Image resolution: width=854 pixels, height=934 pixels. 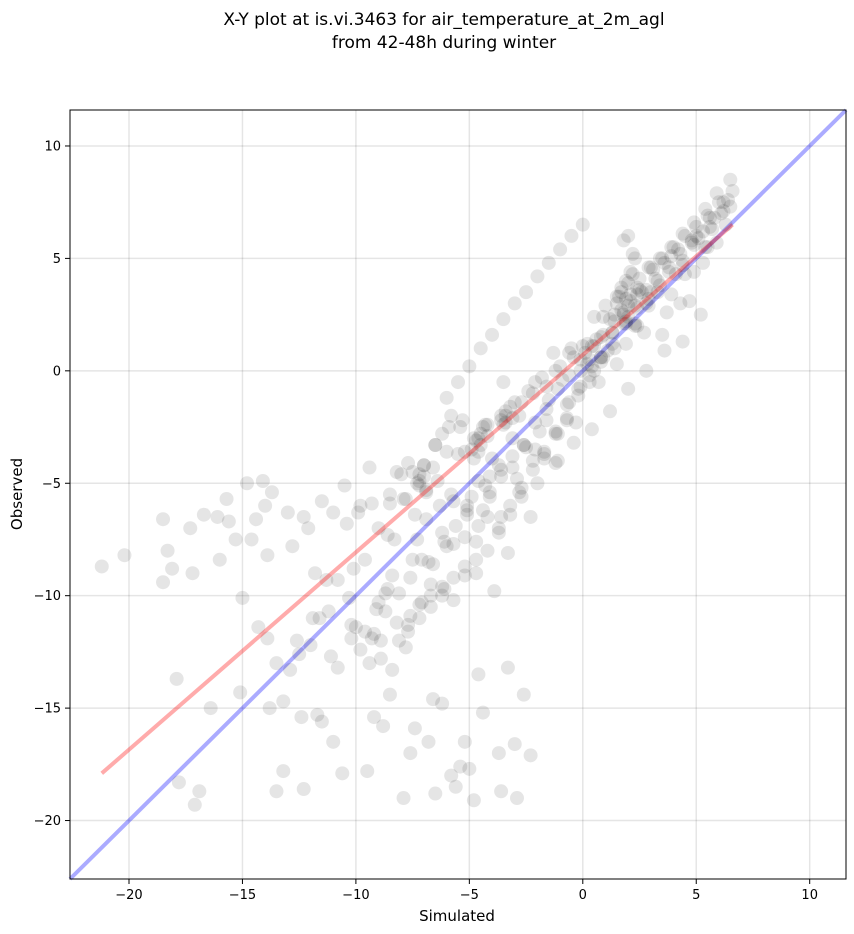 I want to click on y-tick-label: 0, so click(x=57, y=371).